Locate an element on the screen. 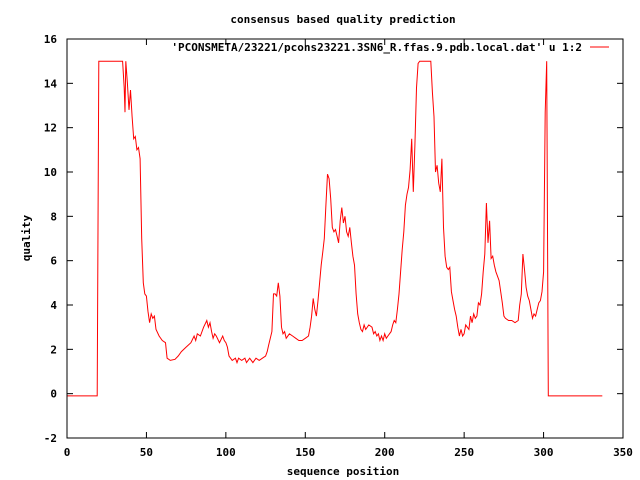  y-tick-label: 12 is located at coordinates (50, 128).